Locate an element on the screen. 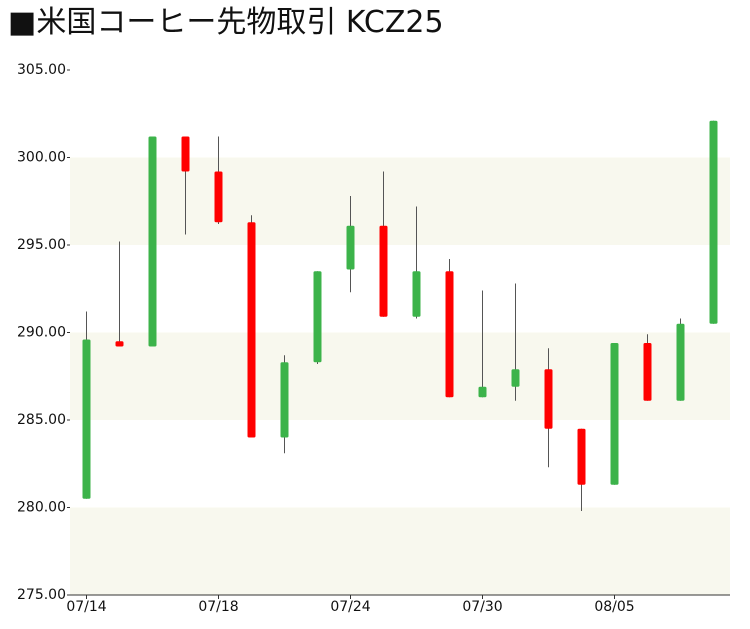 Image resolution: width=750 pixels, height=629 pixels. y-tick-label: 280.00 is located at coordinates (41, 508).